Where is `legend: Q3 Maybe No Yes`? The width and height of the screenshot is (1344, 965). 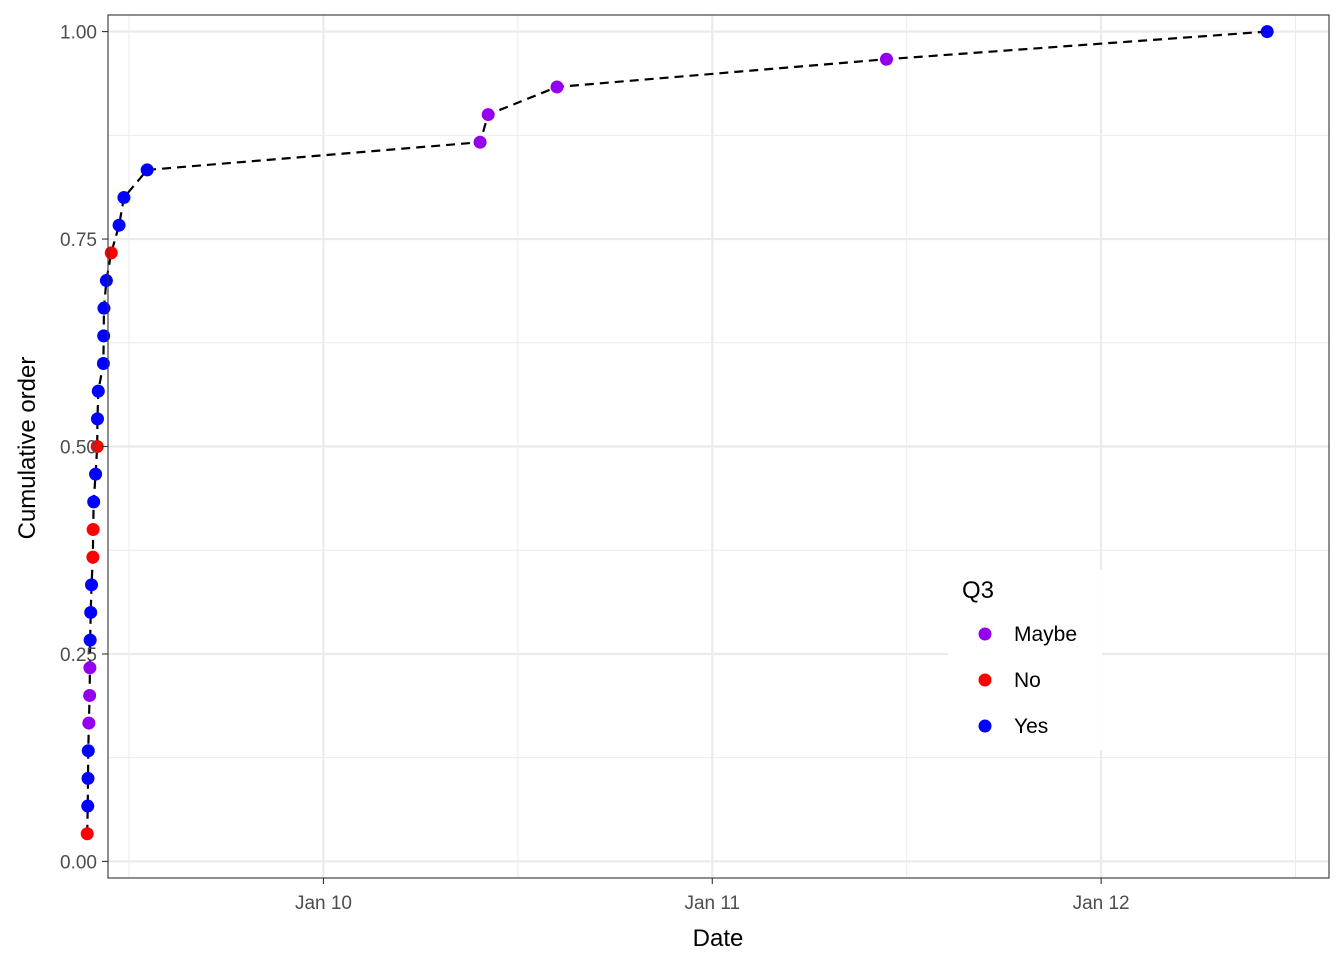
legend: Q3 Maybe No Yes is located at coordinates (1025, 660).